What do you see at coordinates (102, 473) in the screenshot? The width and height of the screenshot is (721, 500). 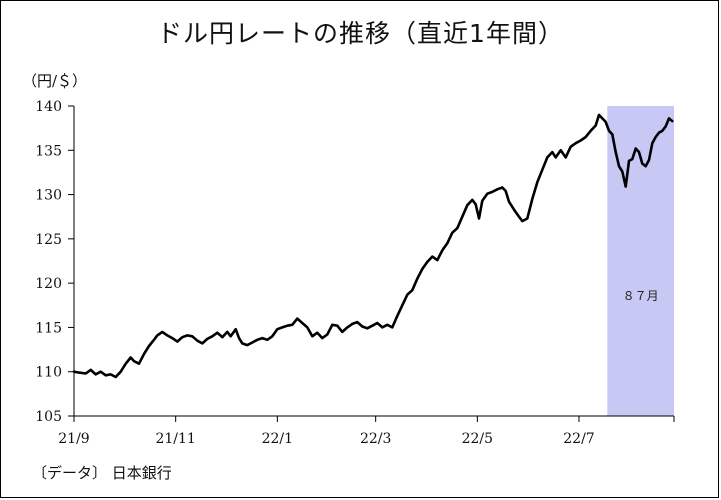 I see `data-source-label: 〔データ〕 日本銀行` at bounding box center [102, 473].